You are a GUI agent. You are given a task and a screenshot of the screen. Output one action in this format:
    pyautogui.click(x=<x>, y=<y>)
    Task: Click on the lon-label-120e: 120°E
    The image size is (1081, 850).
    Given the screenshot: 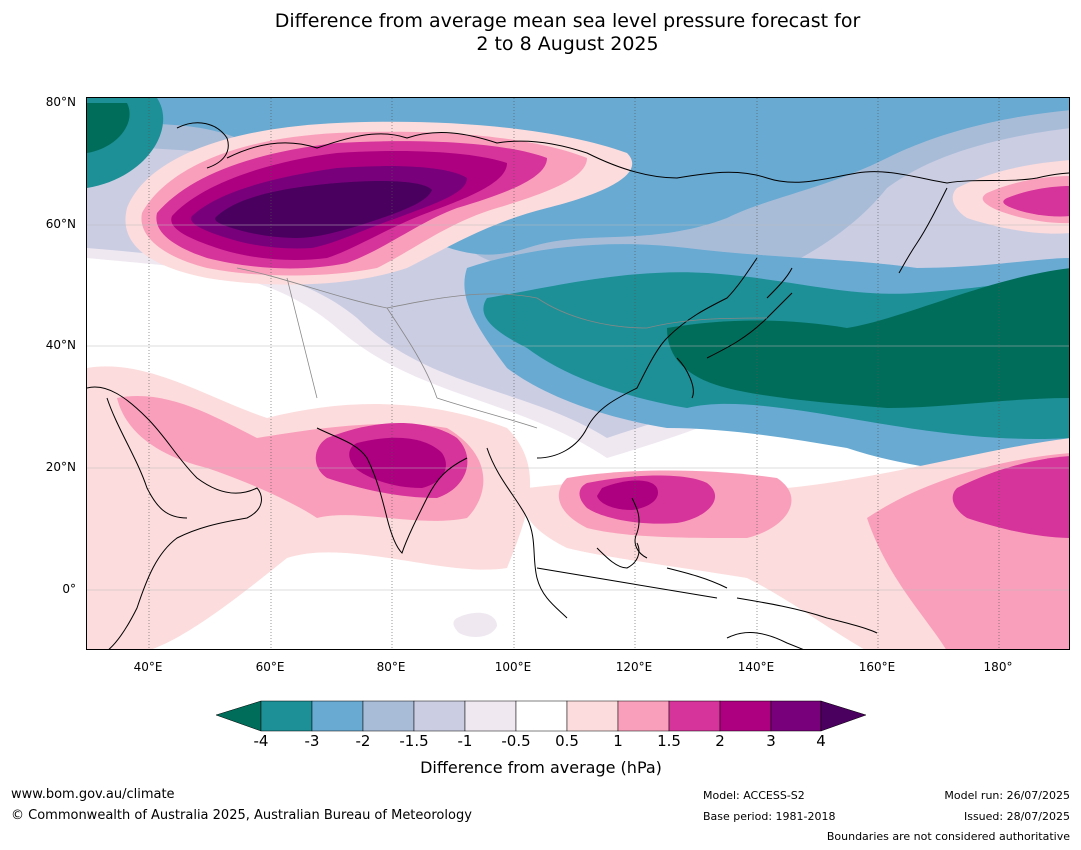 What is the action you would take?
    pyautogui.click(x=634, y=667)
    